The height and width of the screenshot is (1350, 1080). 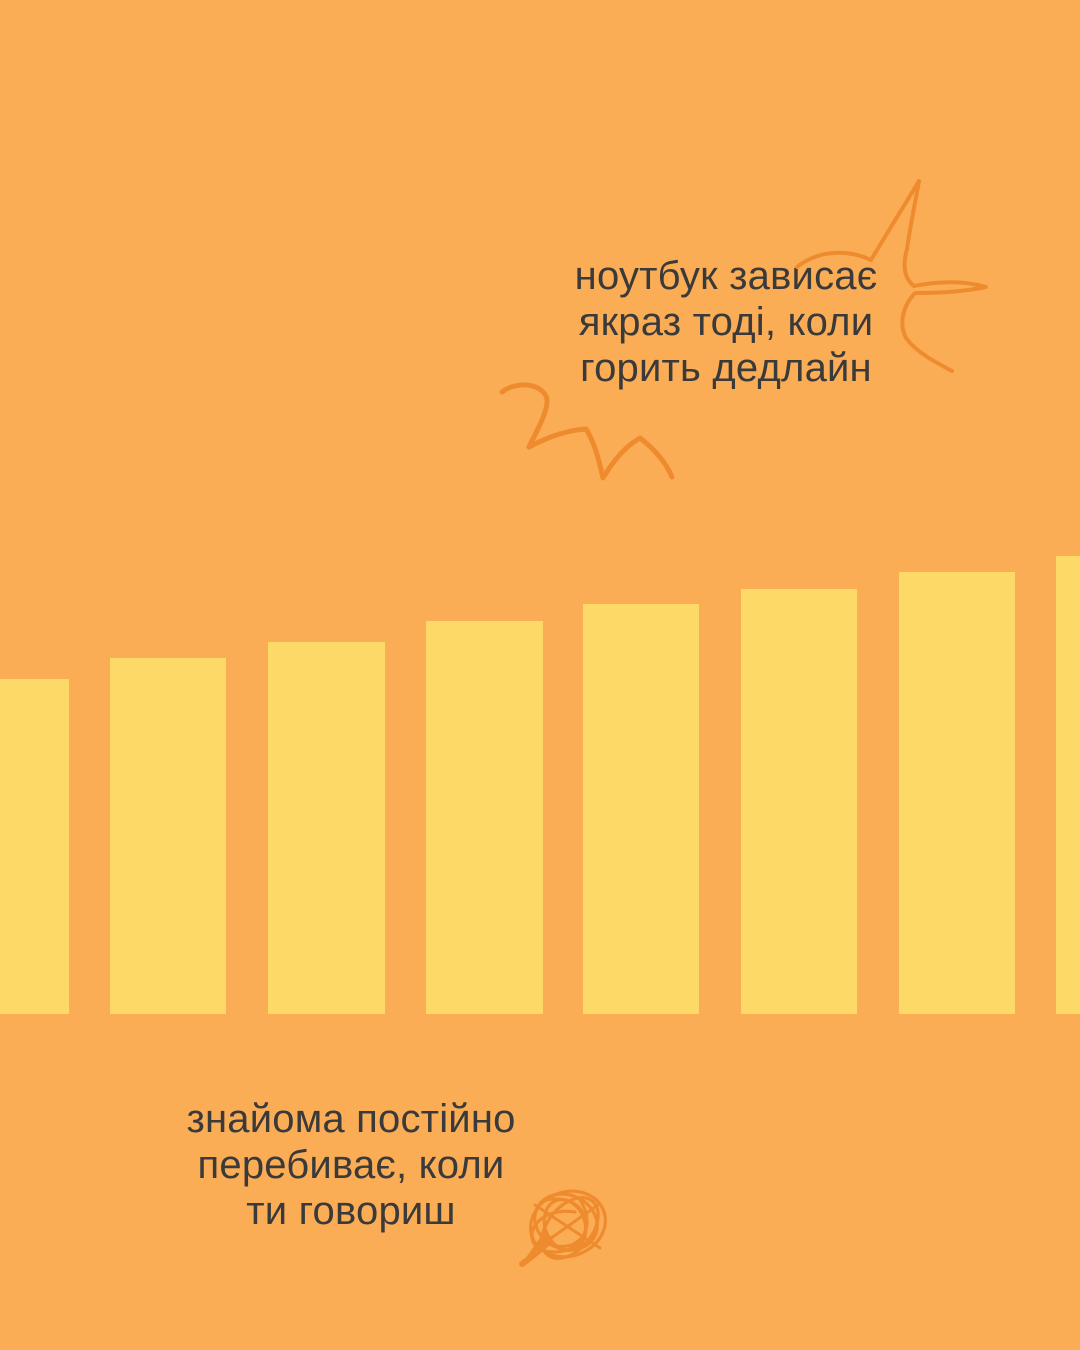 What do you see at coordinates (891, 276) in the screenshot?
I see `burst-doodle` at bounding box center [891, 276].